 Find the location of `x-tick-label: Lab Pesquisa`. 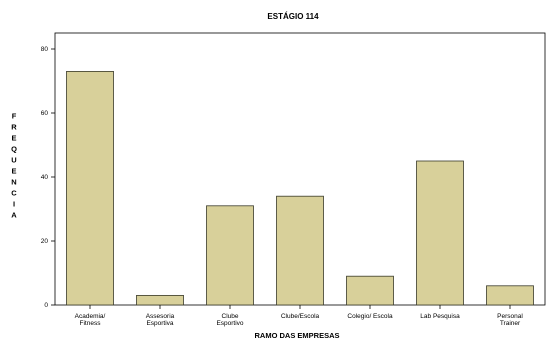

x-tick-label: Lab Pesquisa is located at coordinates (440, 316).